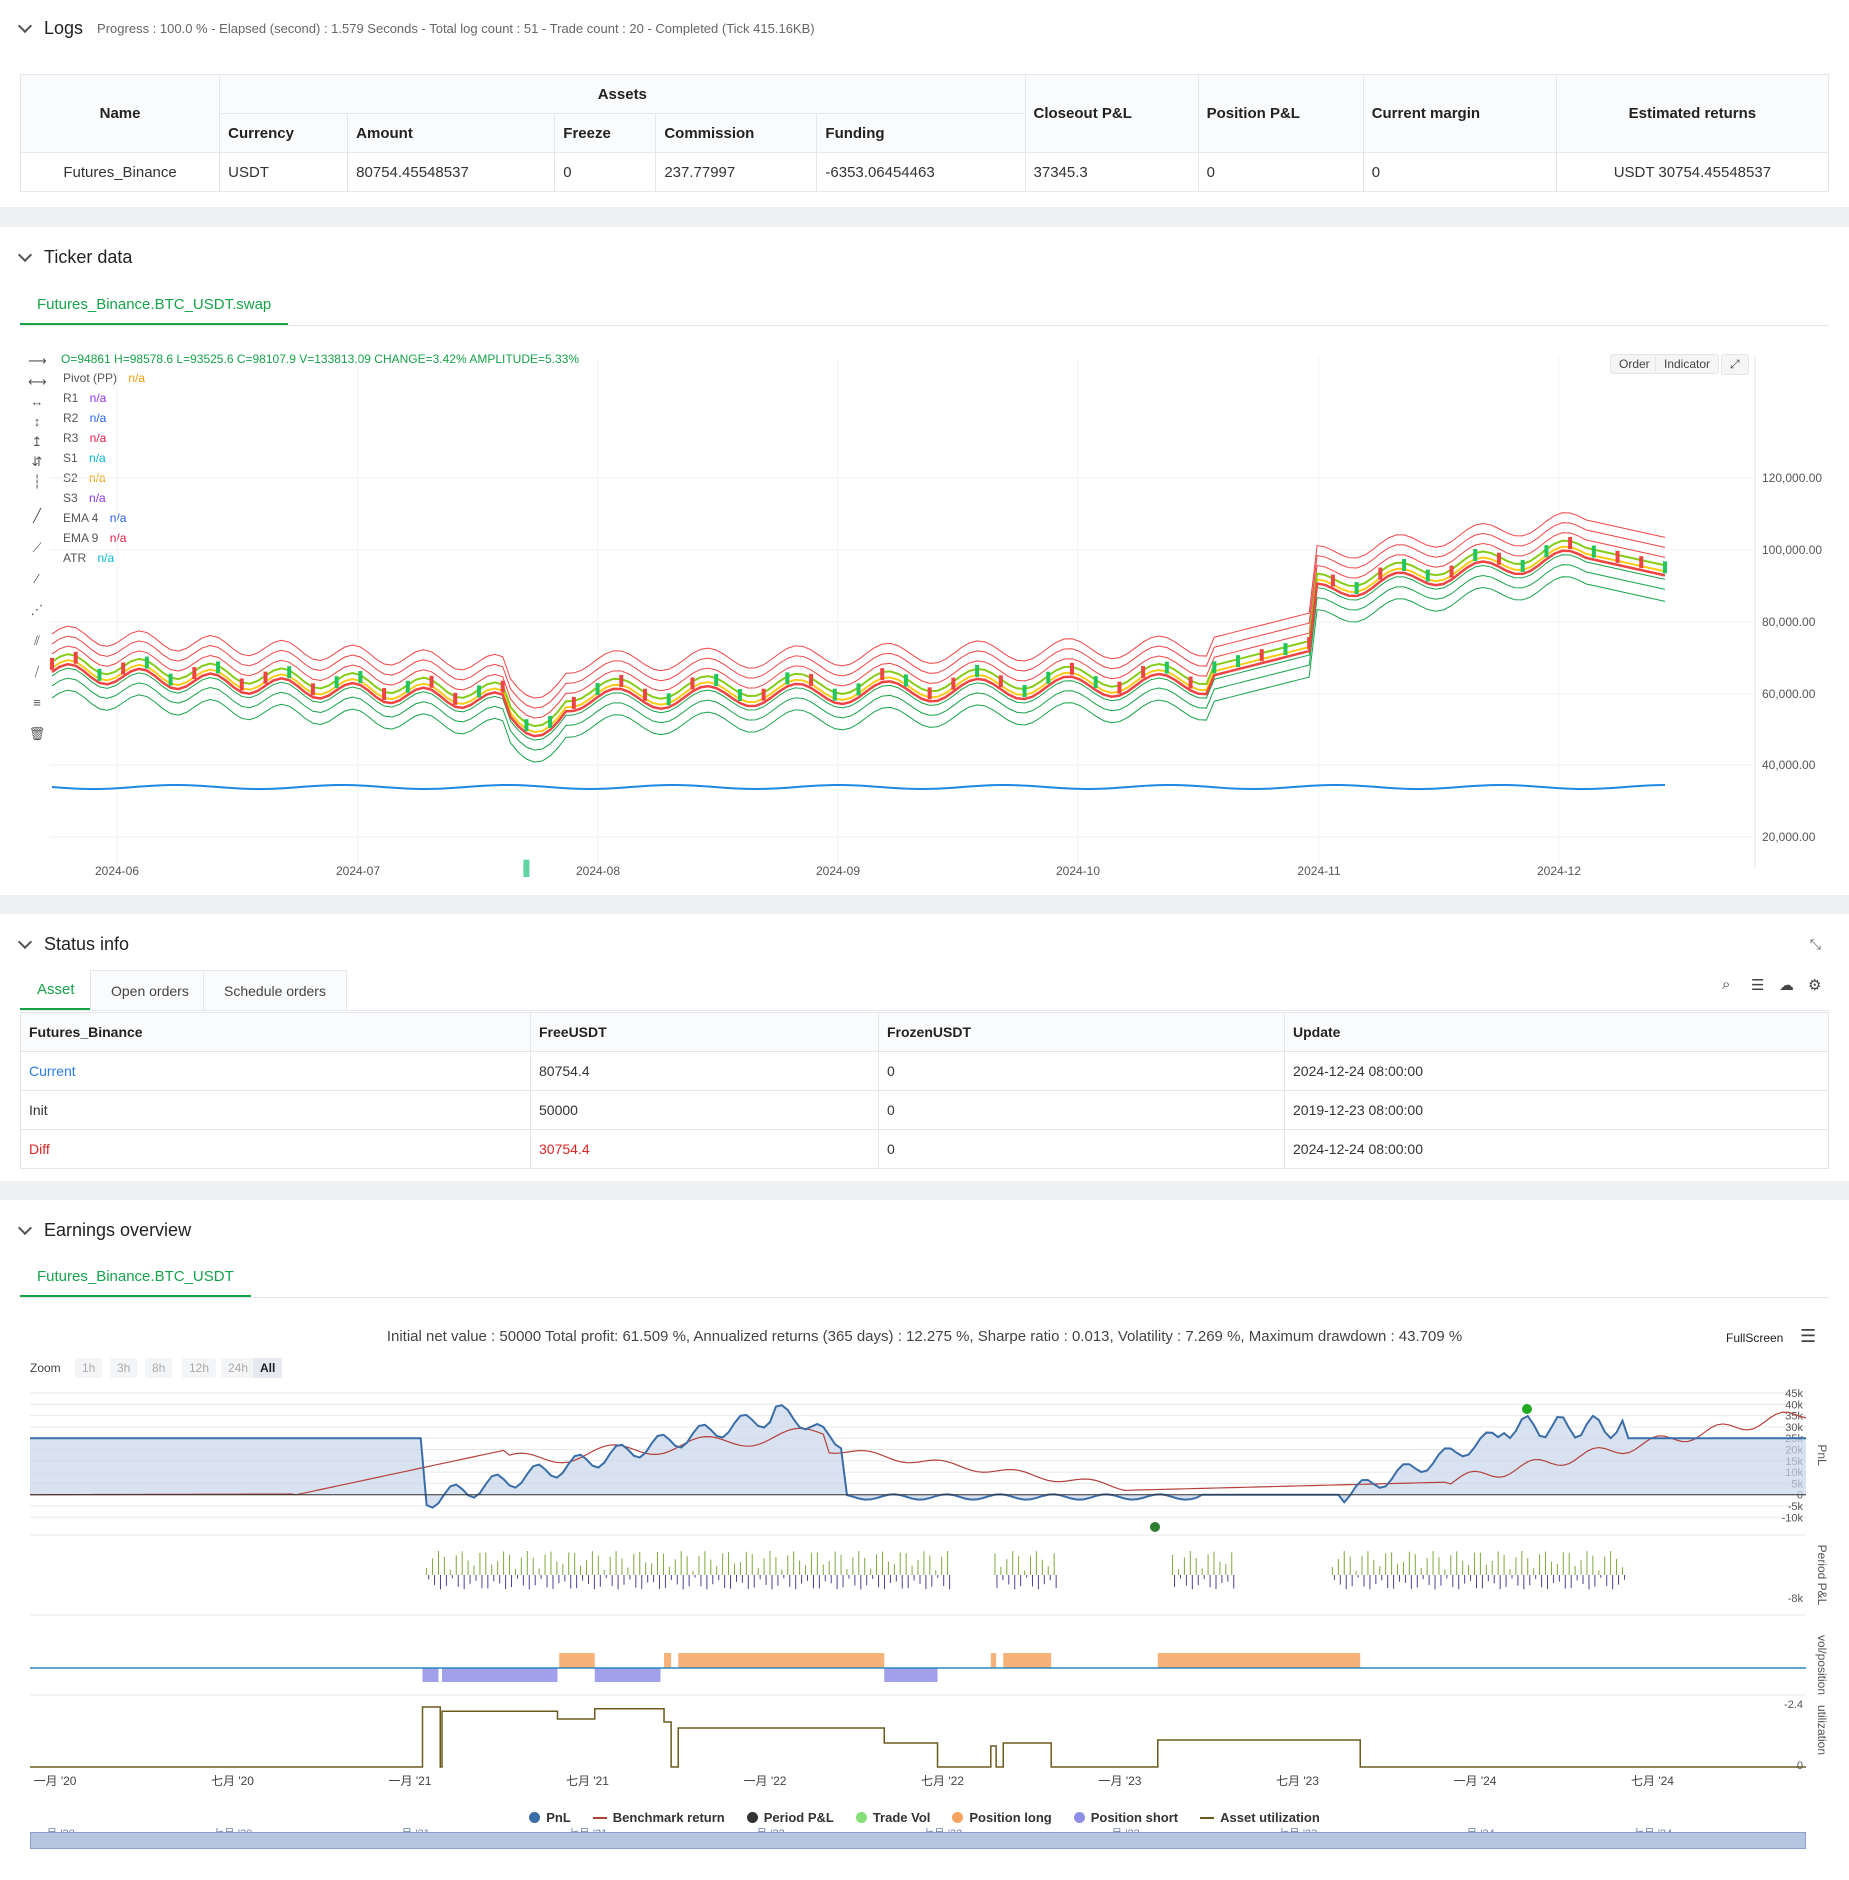  I want to click on col-returns: Estimated returns, so click(1692, 113).